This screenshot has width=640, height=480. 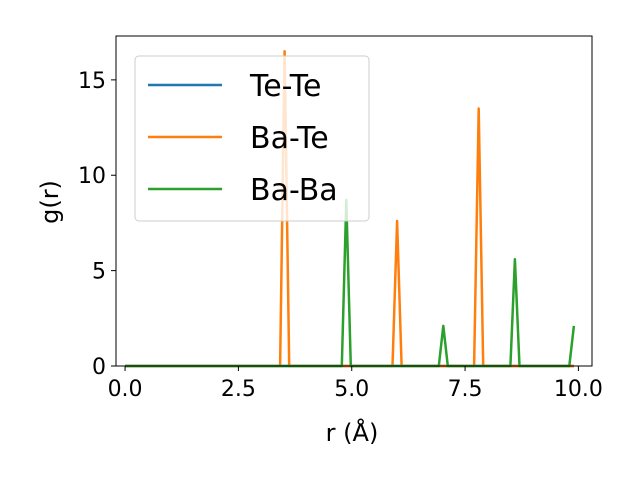 I want to click on y-tick-label: 10, so click(x=92, y=176).